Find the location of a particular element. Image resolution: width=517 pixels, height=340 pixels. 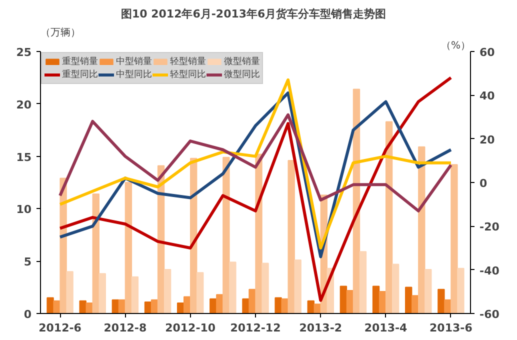

y2-tick-label: 20 is located at coordinates (488, 139).